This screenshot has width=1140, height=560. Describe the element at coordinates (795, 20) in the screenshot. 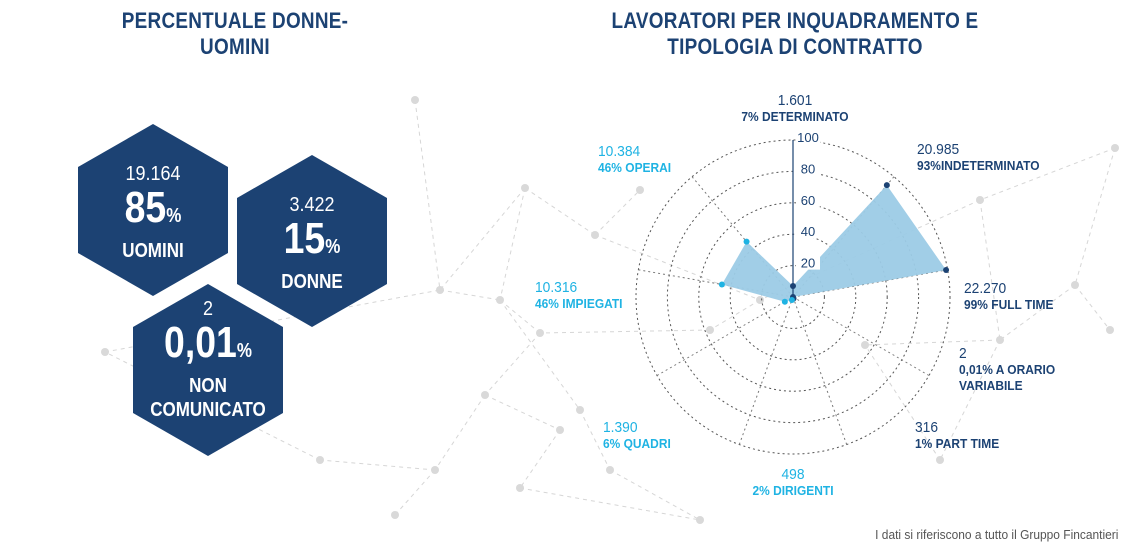

I see `right-title-line-1: LAVORATORI PER INQUADRAMENTO E` at that location.